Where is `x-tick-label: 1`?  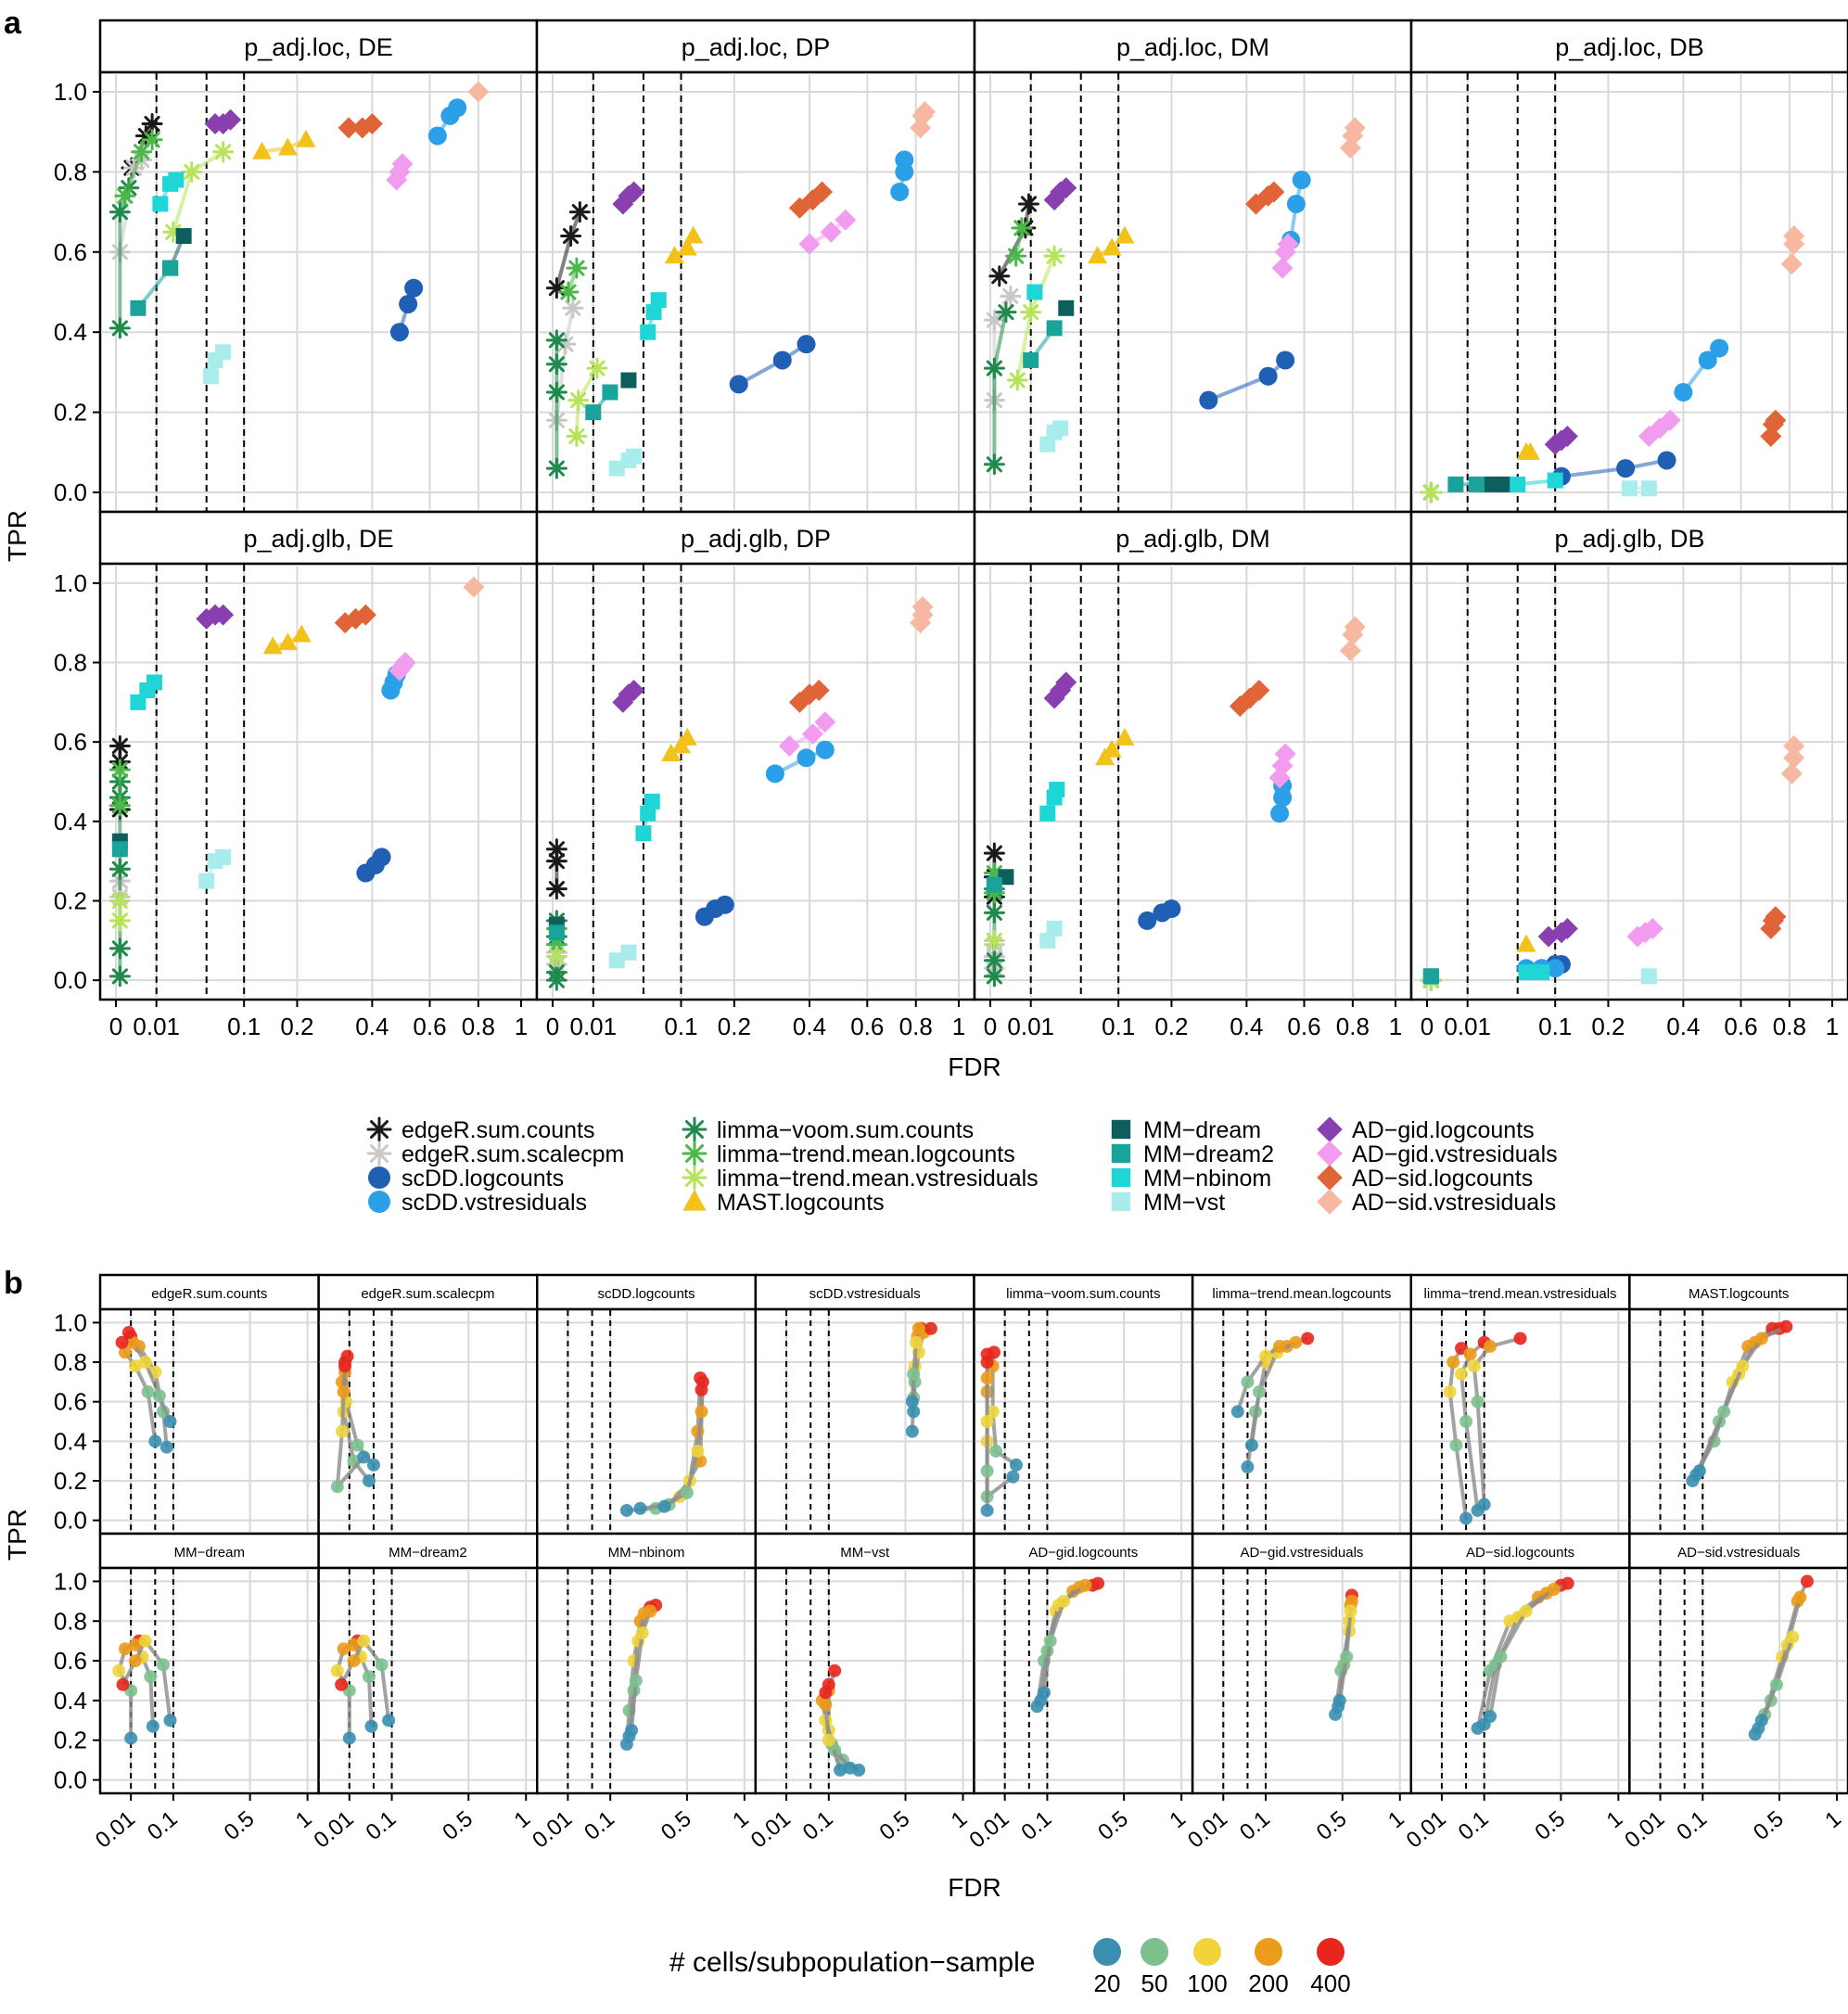
x-tick-label: 1 is located at coordinates (304, 1819).